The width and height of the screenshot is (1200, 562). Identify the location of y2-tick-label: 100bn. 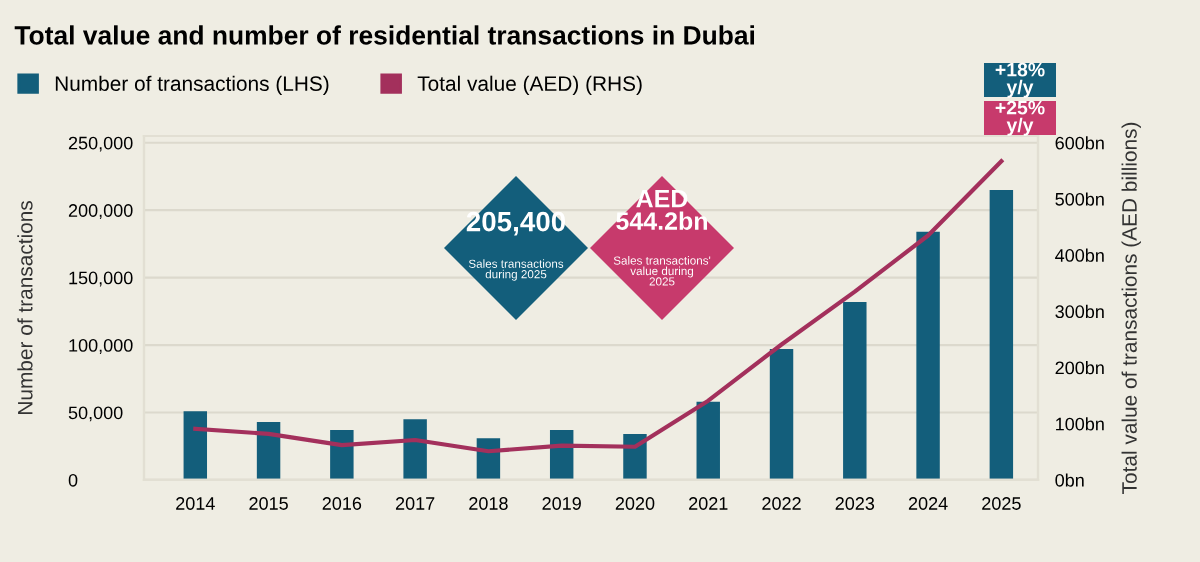
(1080, 424).